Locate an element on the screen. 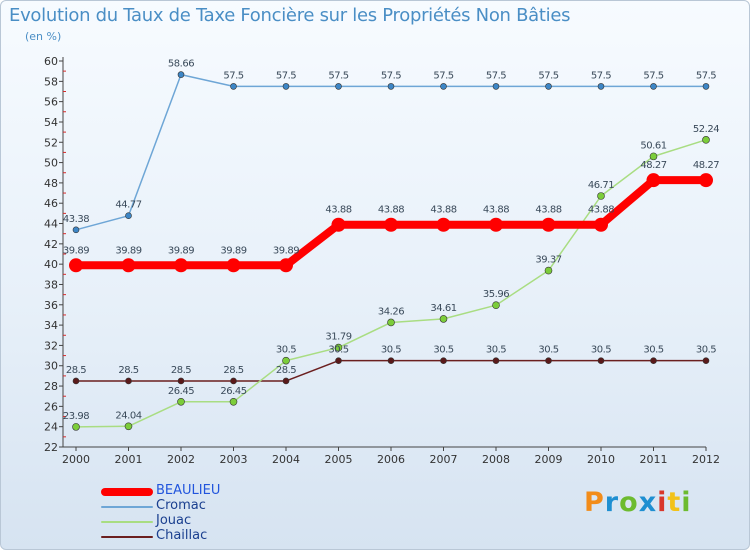  y-tick-label: 26 is located at coordinates (51, 406).